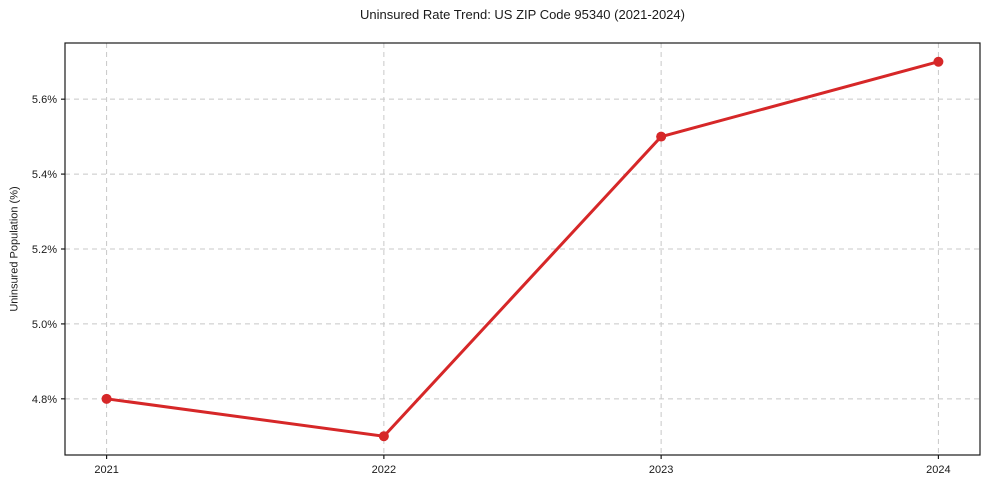 This screenshot has height=490, width=989. I want to click on x-tick-label: 2022, so click(384, 470).